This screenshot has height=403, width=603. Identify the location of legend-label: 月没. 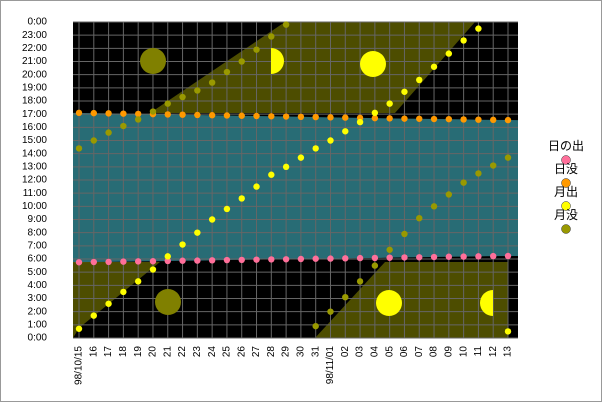
(566, 214).